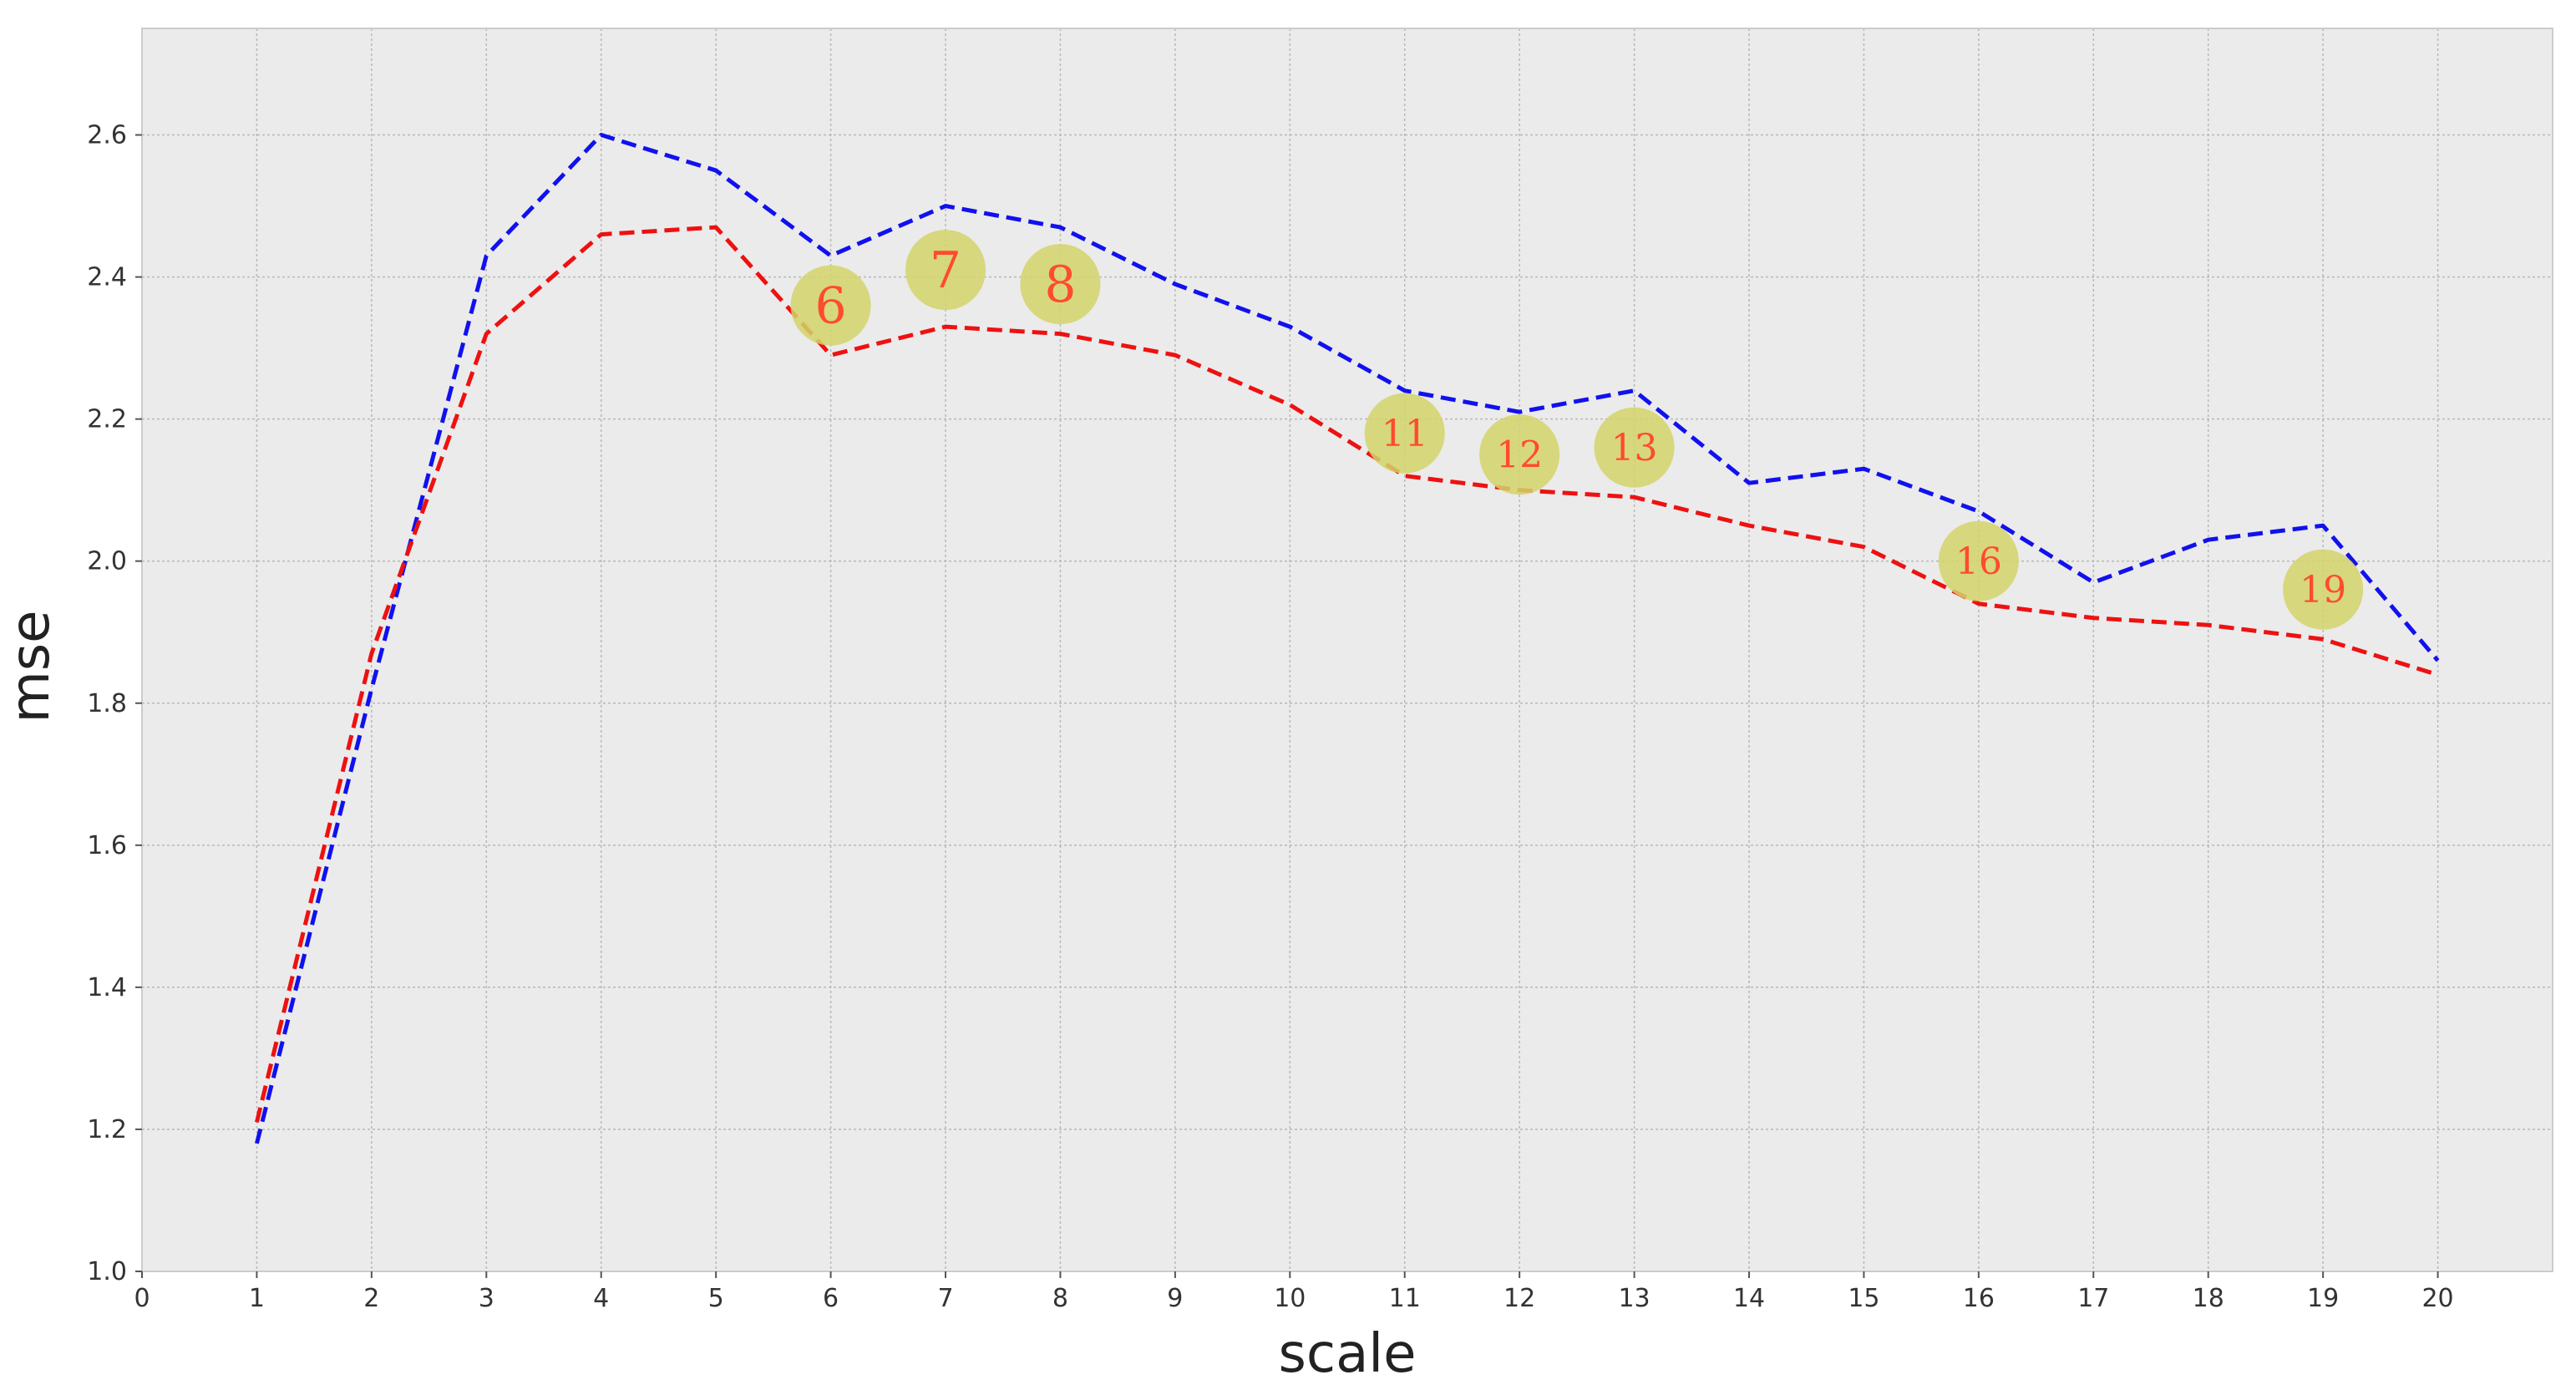  I want to click on annotation-label: 13, so click(1634, 448).